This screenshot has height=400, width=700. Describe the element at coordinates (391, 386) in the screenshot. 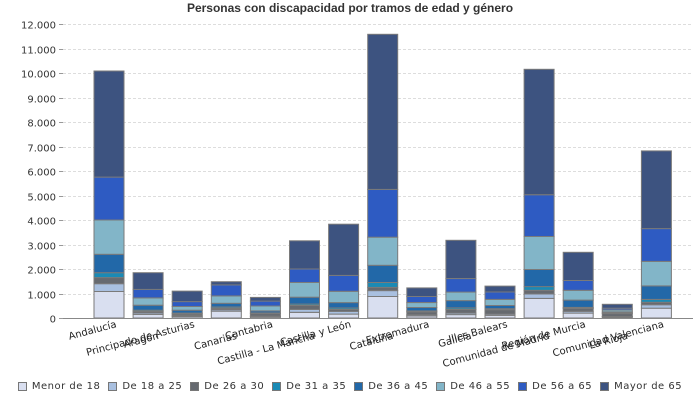

I see `legend-item: De 36 a 45` at that location.